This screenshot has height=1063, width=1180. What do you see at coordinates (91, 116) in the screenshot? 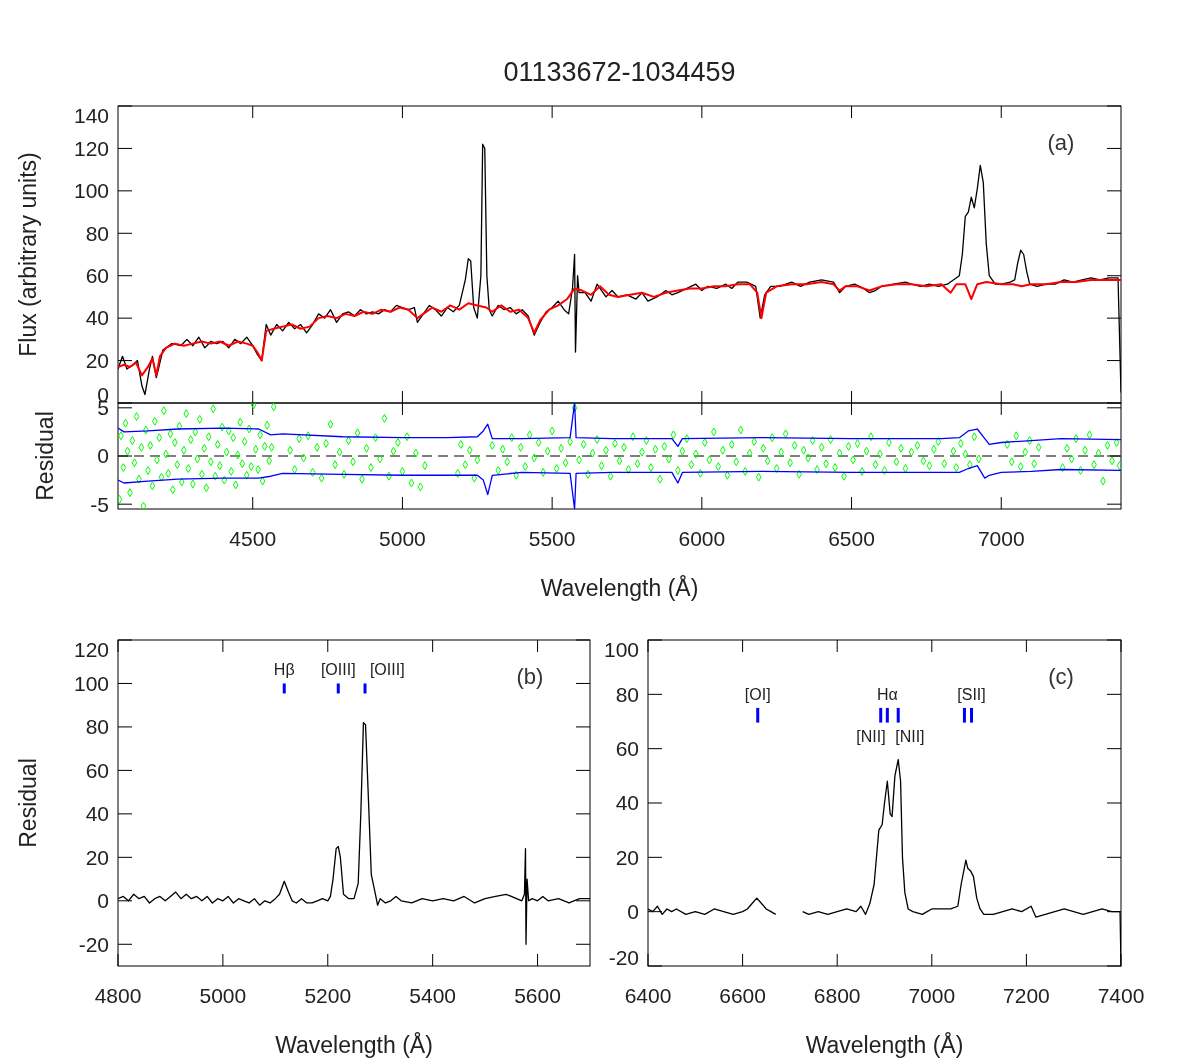
I see `y-tick-label: 140` at bounding box center [91, 116].